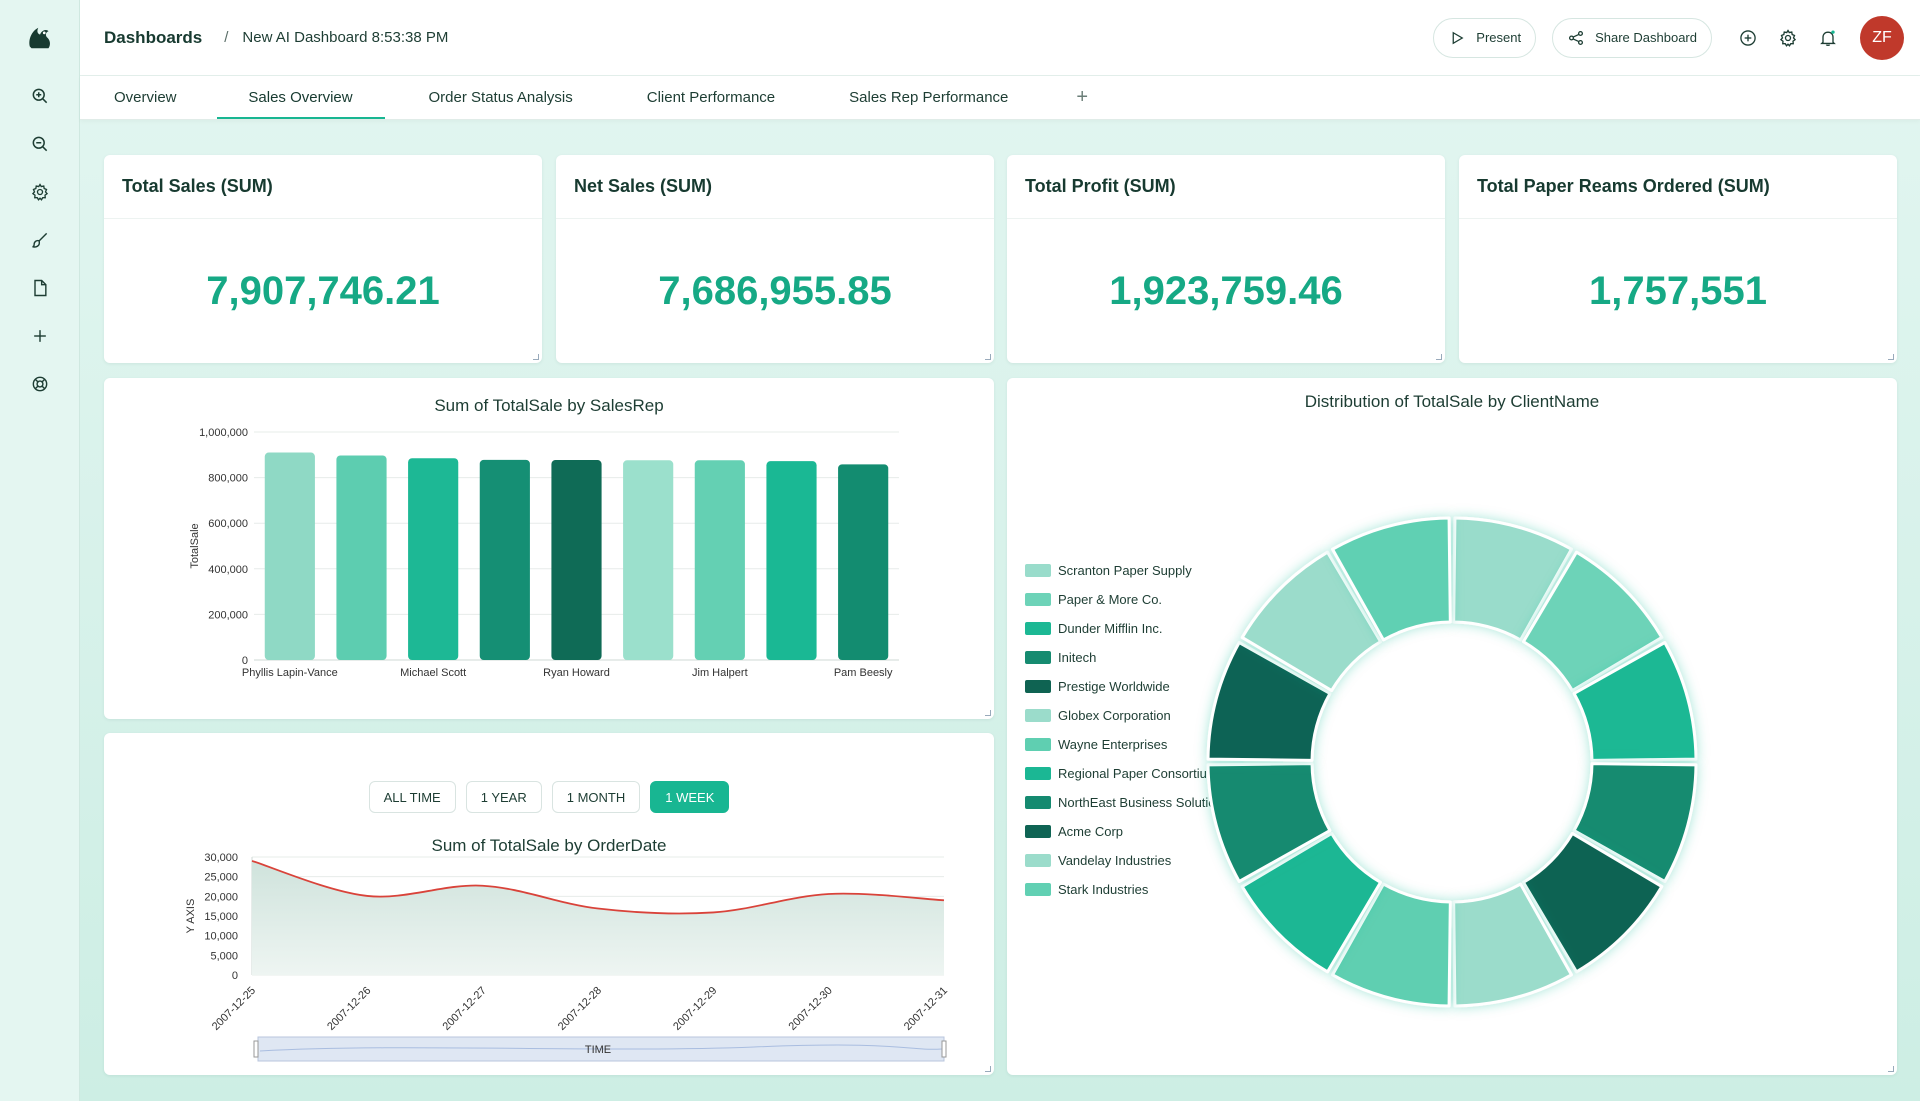 The image size is (1920, 1101). What do you see at coordinates (811, 1009) in the screenshot?
I see `x-tick-label: 2007-12-30` at bounding box center [811, 1009].